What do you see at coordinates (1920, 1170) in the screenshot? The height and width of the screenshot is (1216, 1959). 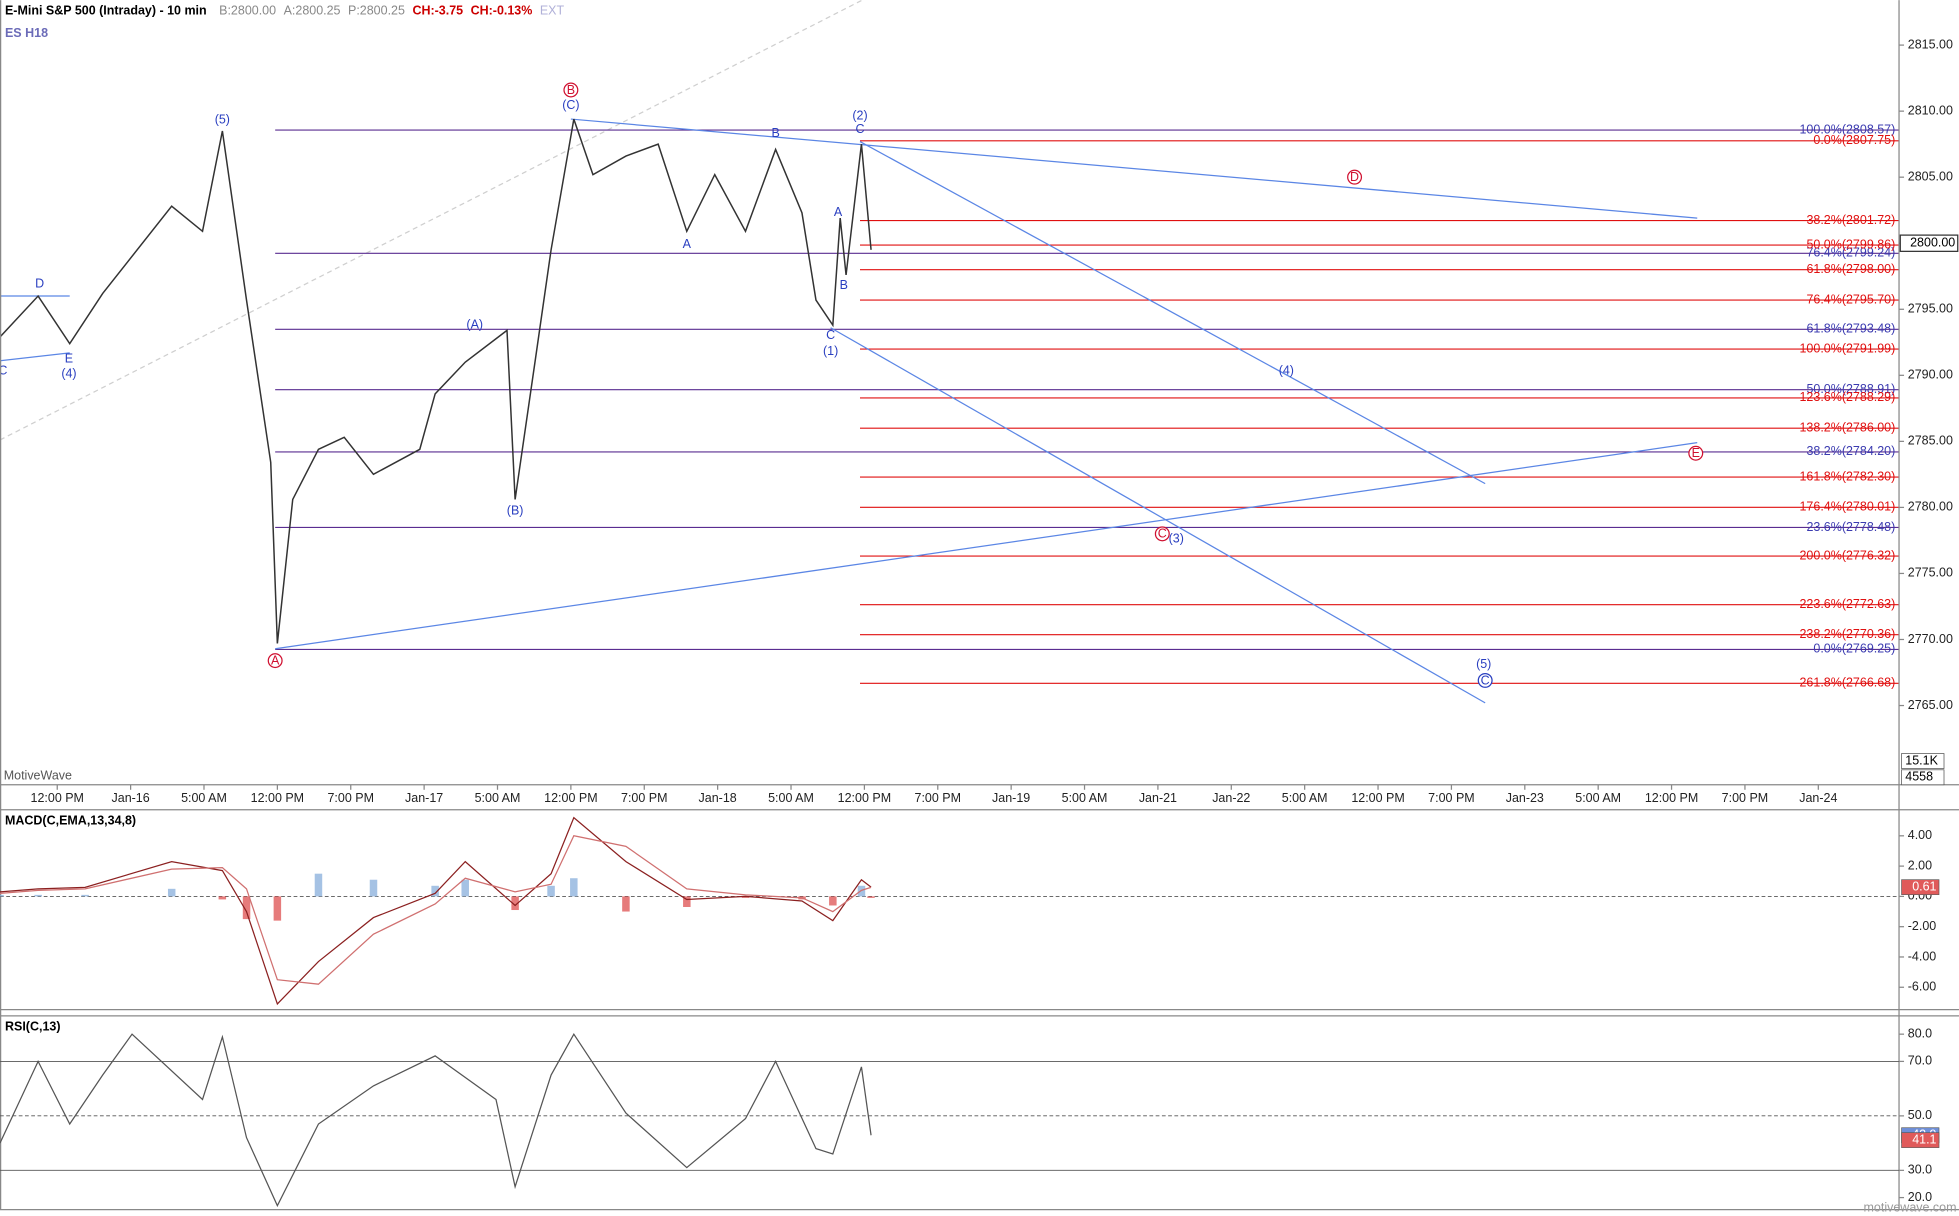 I see `y-tick-label: 30.0` at bounding box center [1920, 1170].